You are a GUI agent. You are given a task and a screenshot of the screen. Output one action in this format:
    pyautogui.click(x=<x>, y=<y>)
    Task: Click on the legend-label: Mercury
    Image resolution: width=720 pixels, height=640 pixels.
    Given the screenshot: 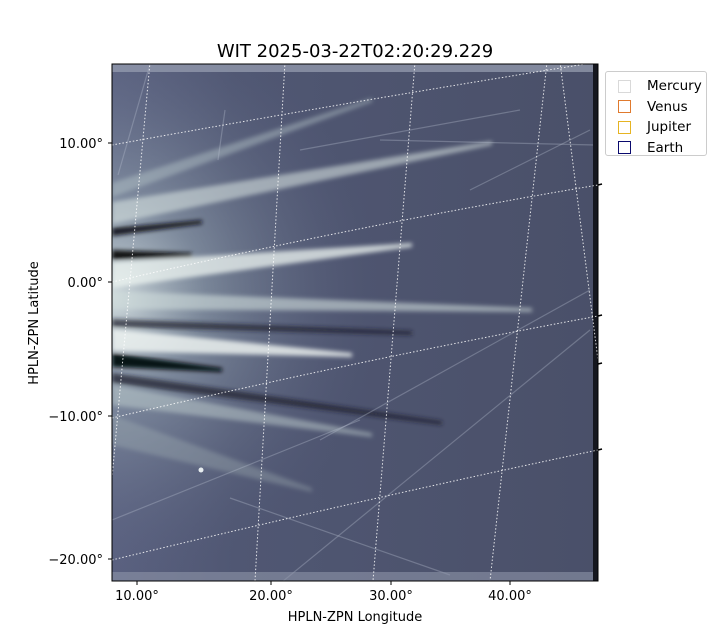 What is the action you would take?
    pyautogui.click(x=674, y=86)
    